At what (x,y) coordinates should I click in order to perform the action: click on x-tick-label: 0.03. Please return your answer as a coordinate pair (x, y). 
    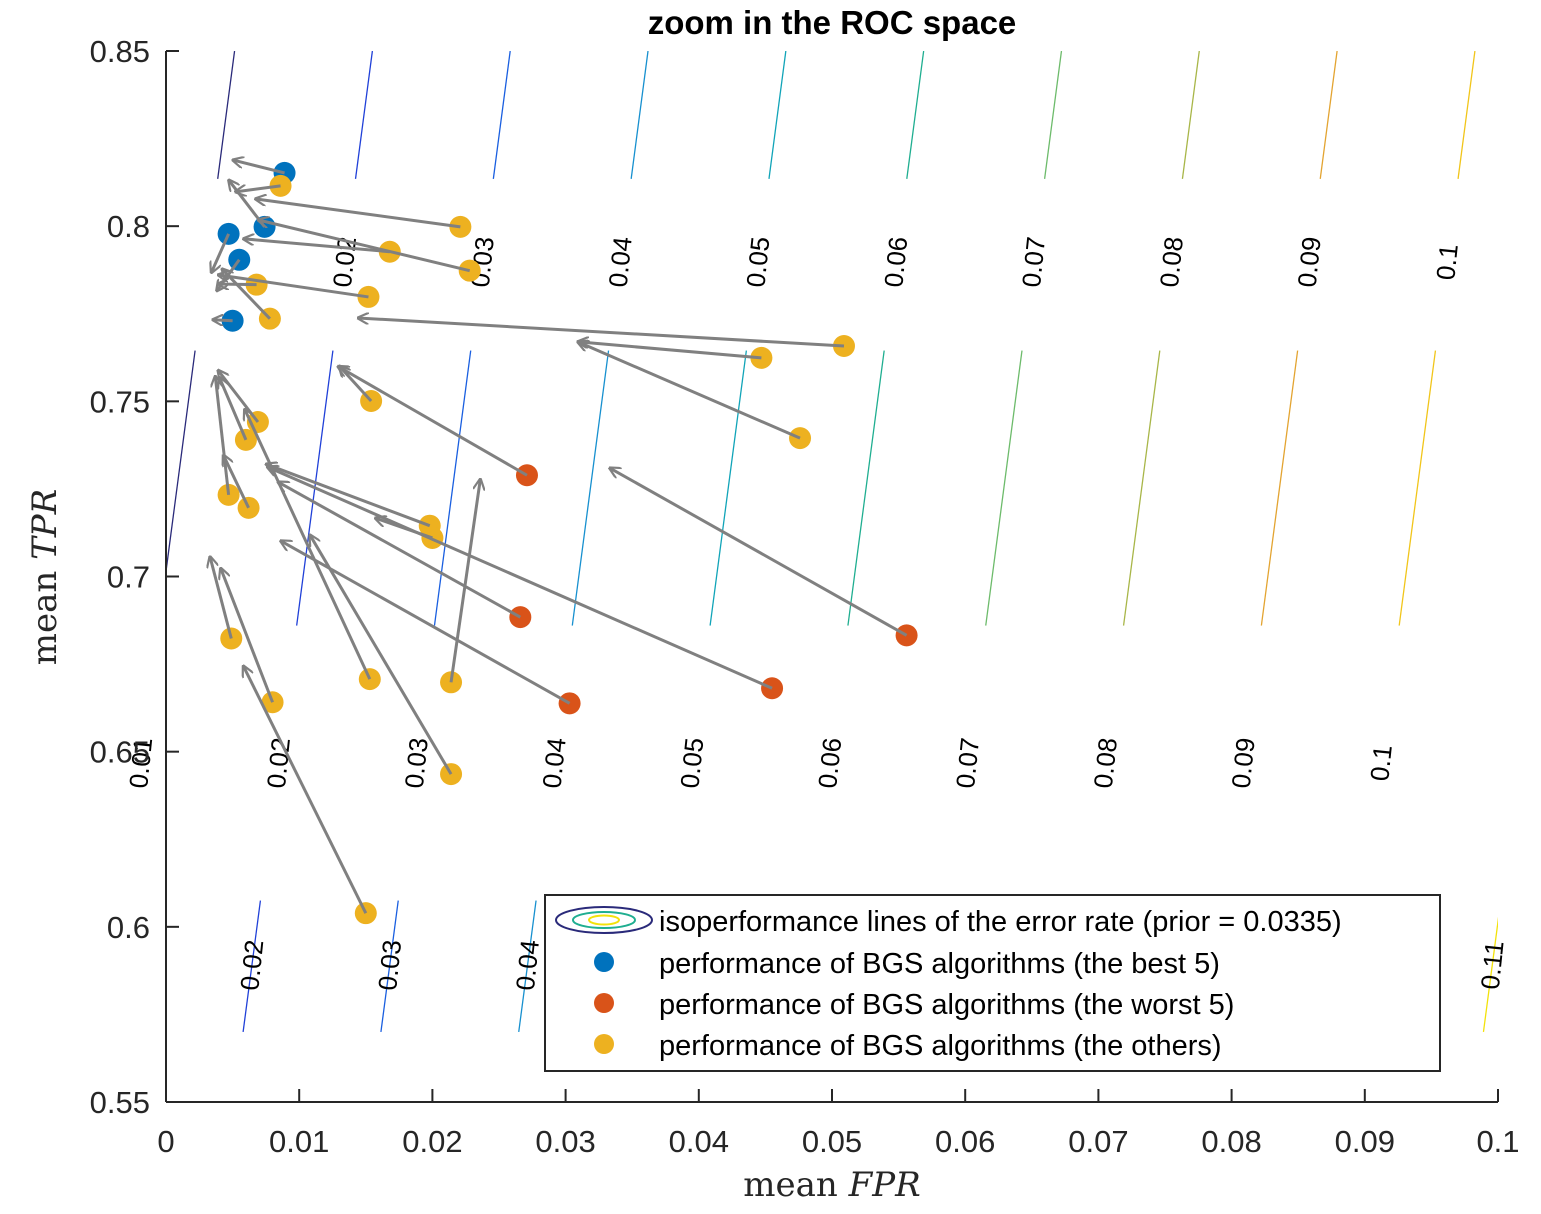
    Looking at the image, I should click on (565, 1141).